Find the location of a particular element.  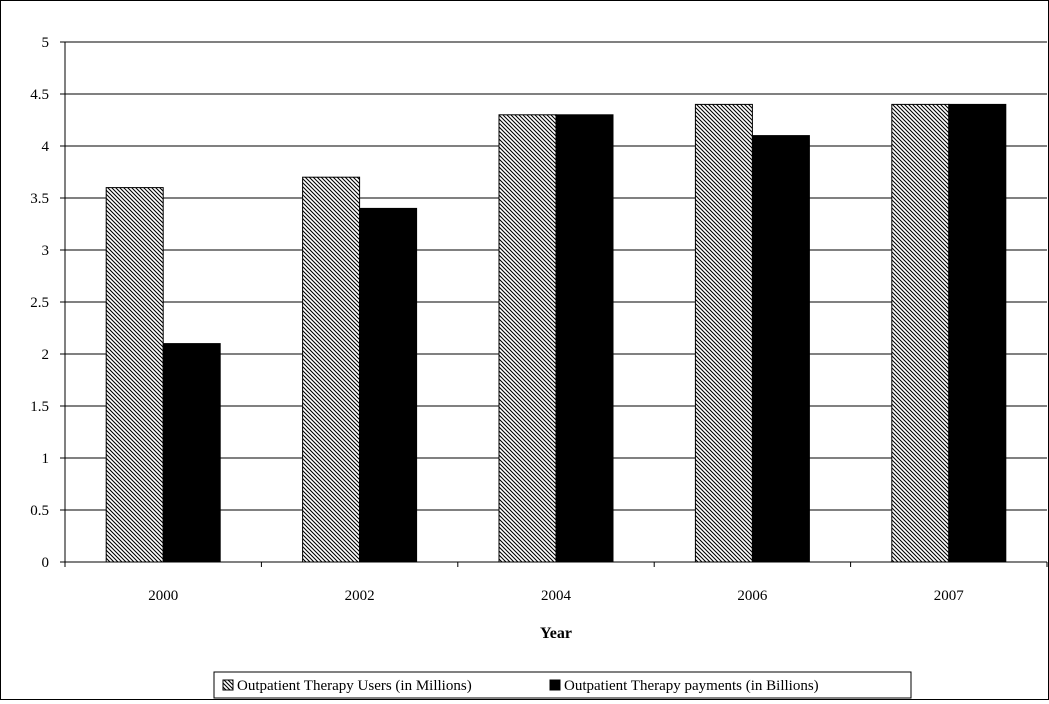

y-tick-label: 4.5 is located at coordinates (39, 95).